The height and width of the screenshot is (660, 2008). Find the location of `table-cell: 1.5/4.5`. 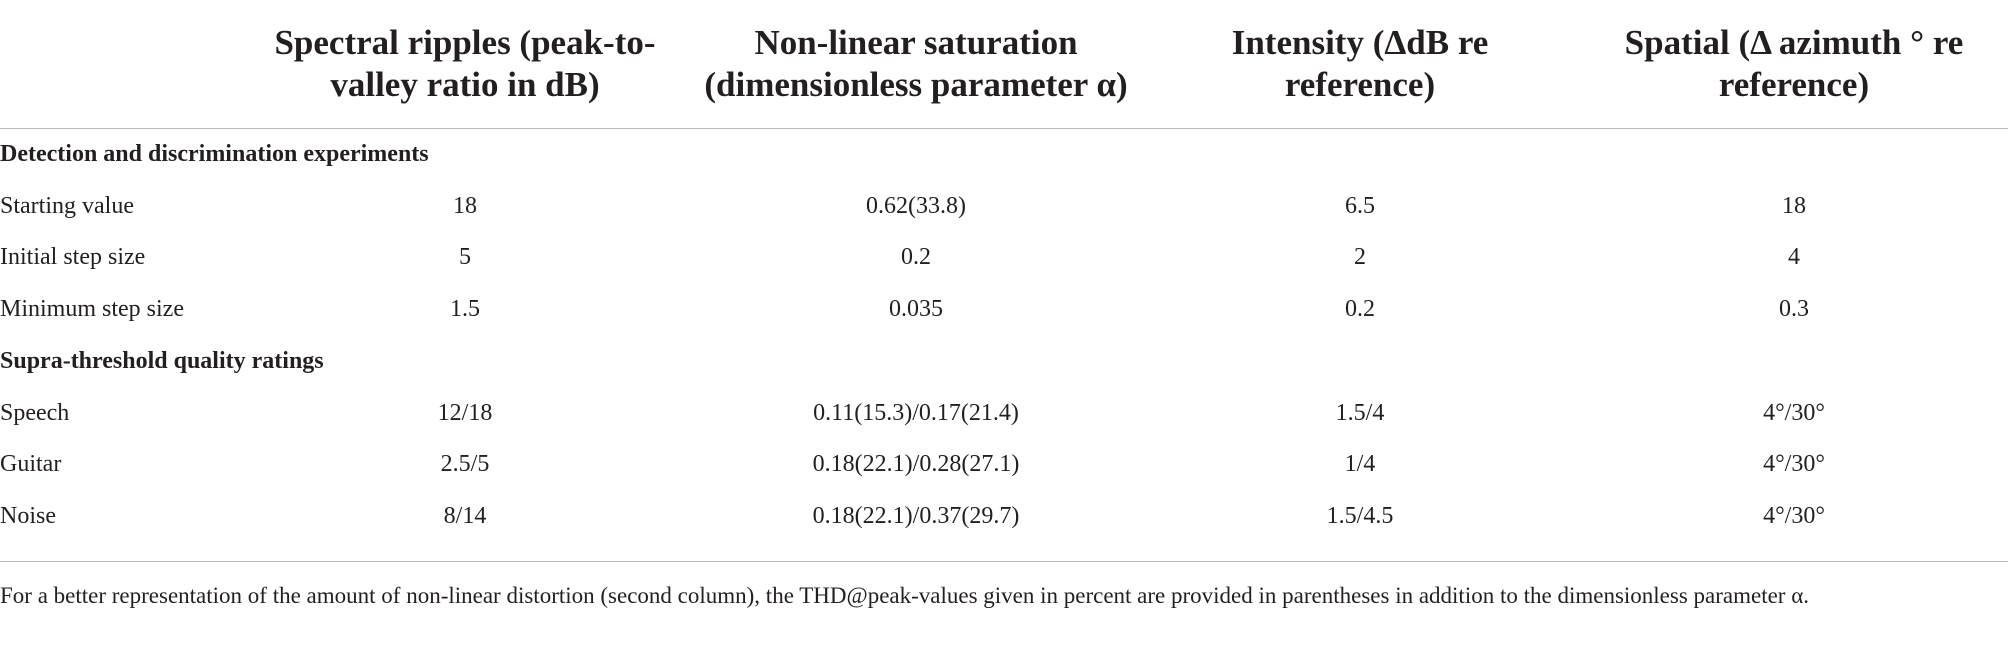

table-cell: 1.5/4.5 is located at coordinates (1360, 515).